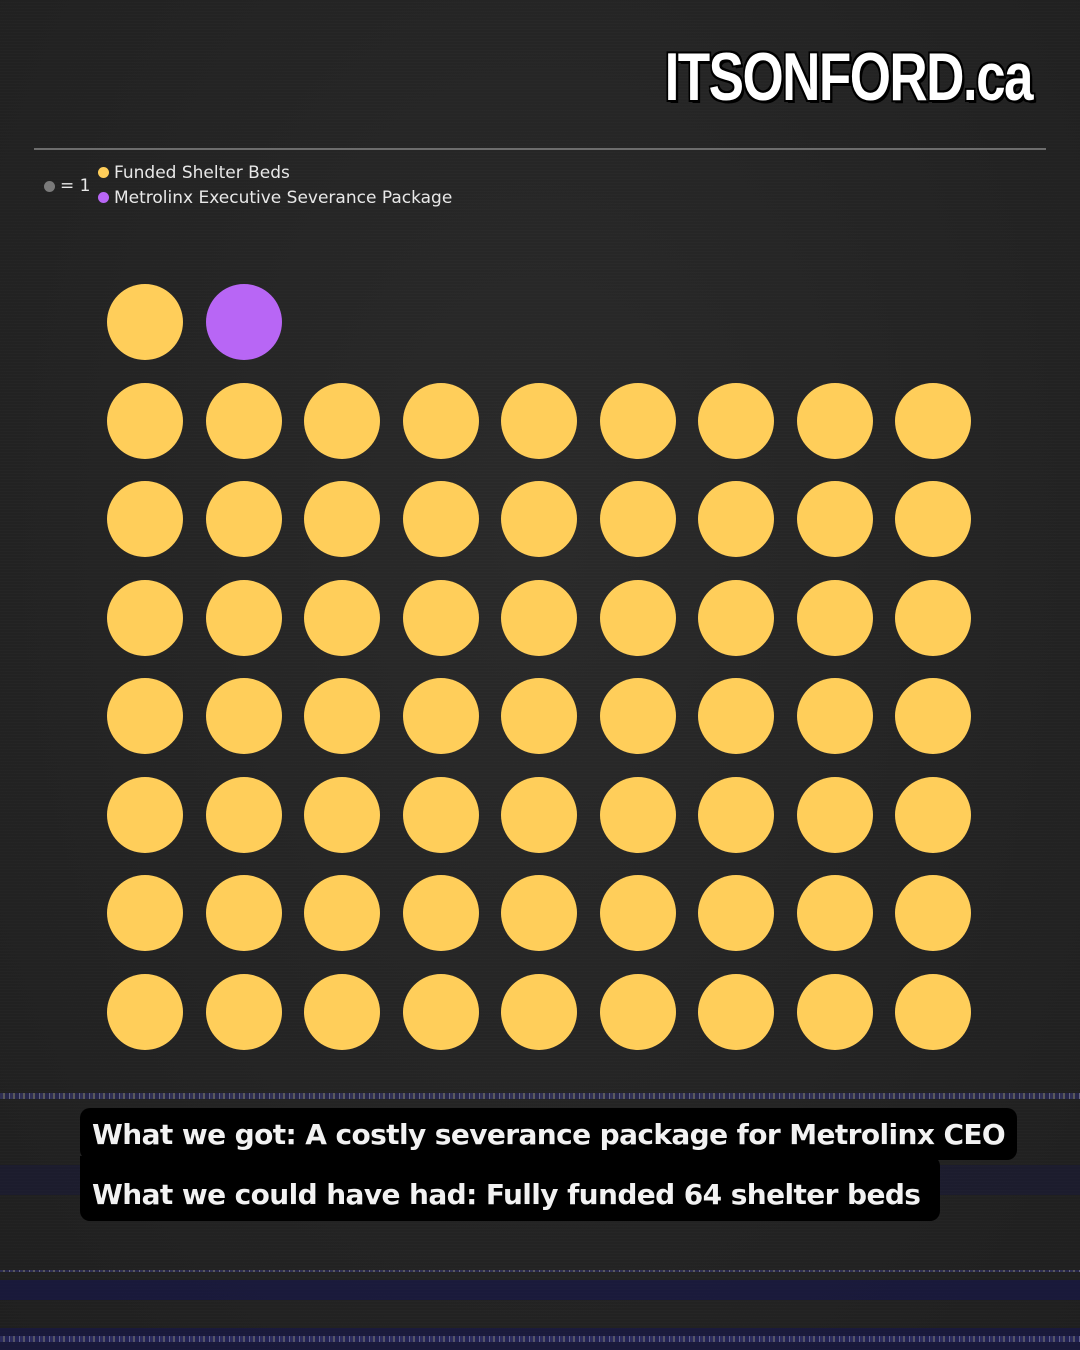 This screenshot has height=1350, width=1080. What do you see at coordinates (849, 77) in the screenshot?
I see `brand-logo: ITSONFORD.ca` at bounding box center [849, 77].